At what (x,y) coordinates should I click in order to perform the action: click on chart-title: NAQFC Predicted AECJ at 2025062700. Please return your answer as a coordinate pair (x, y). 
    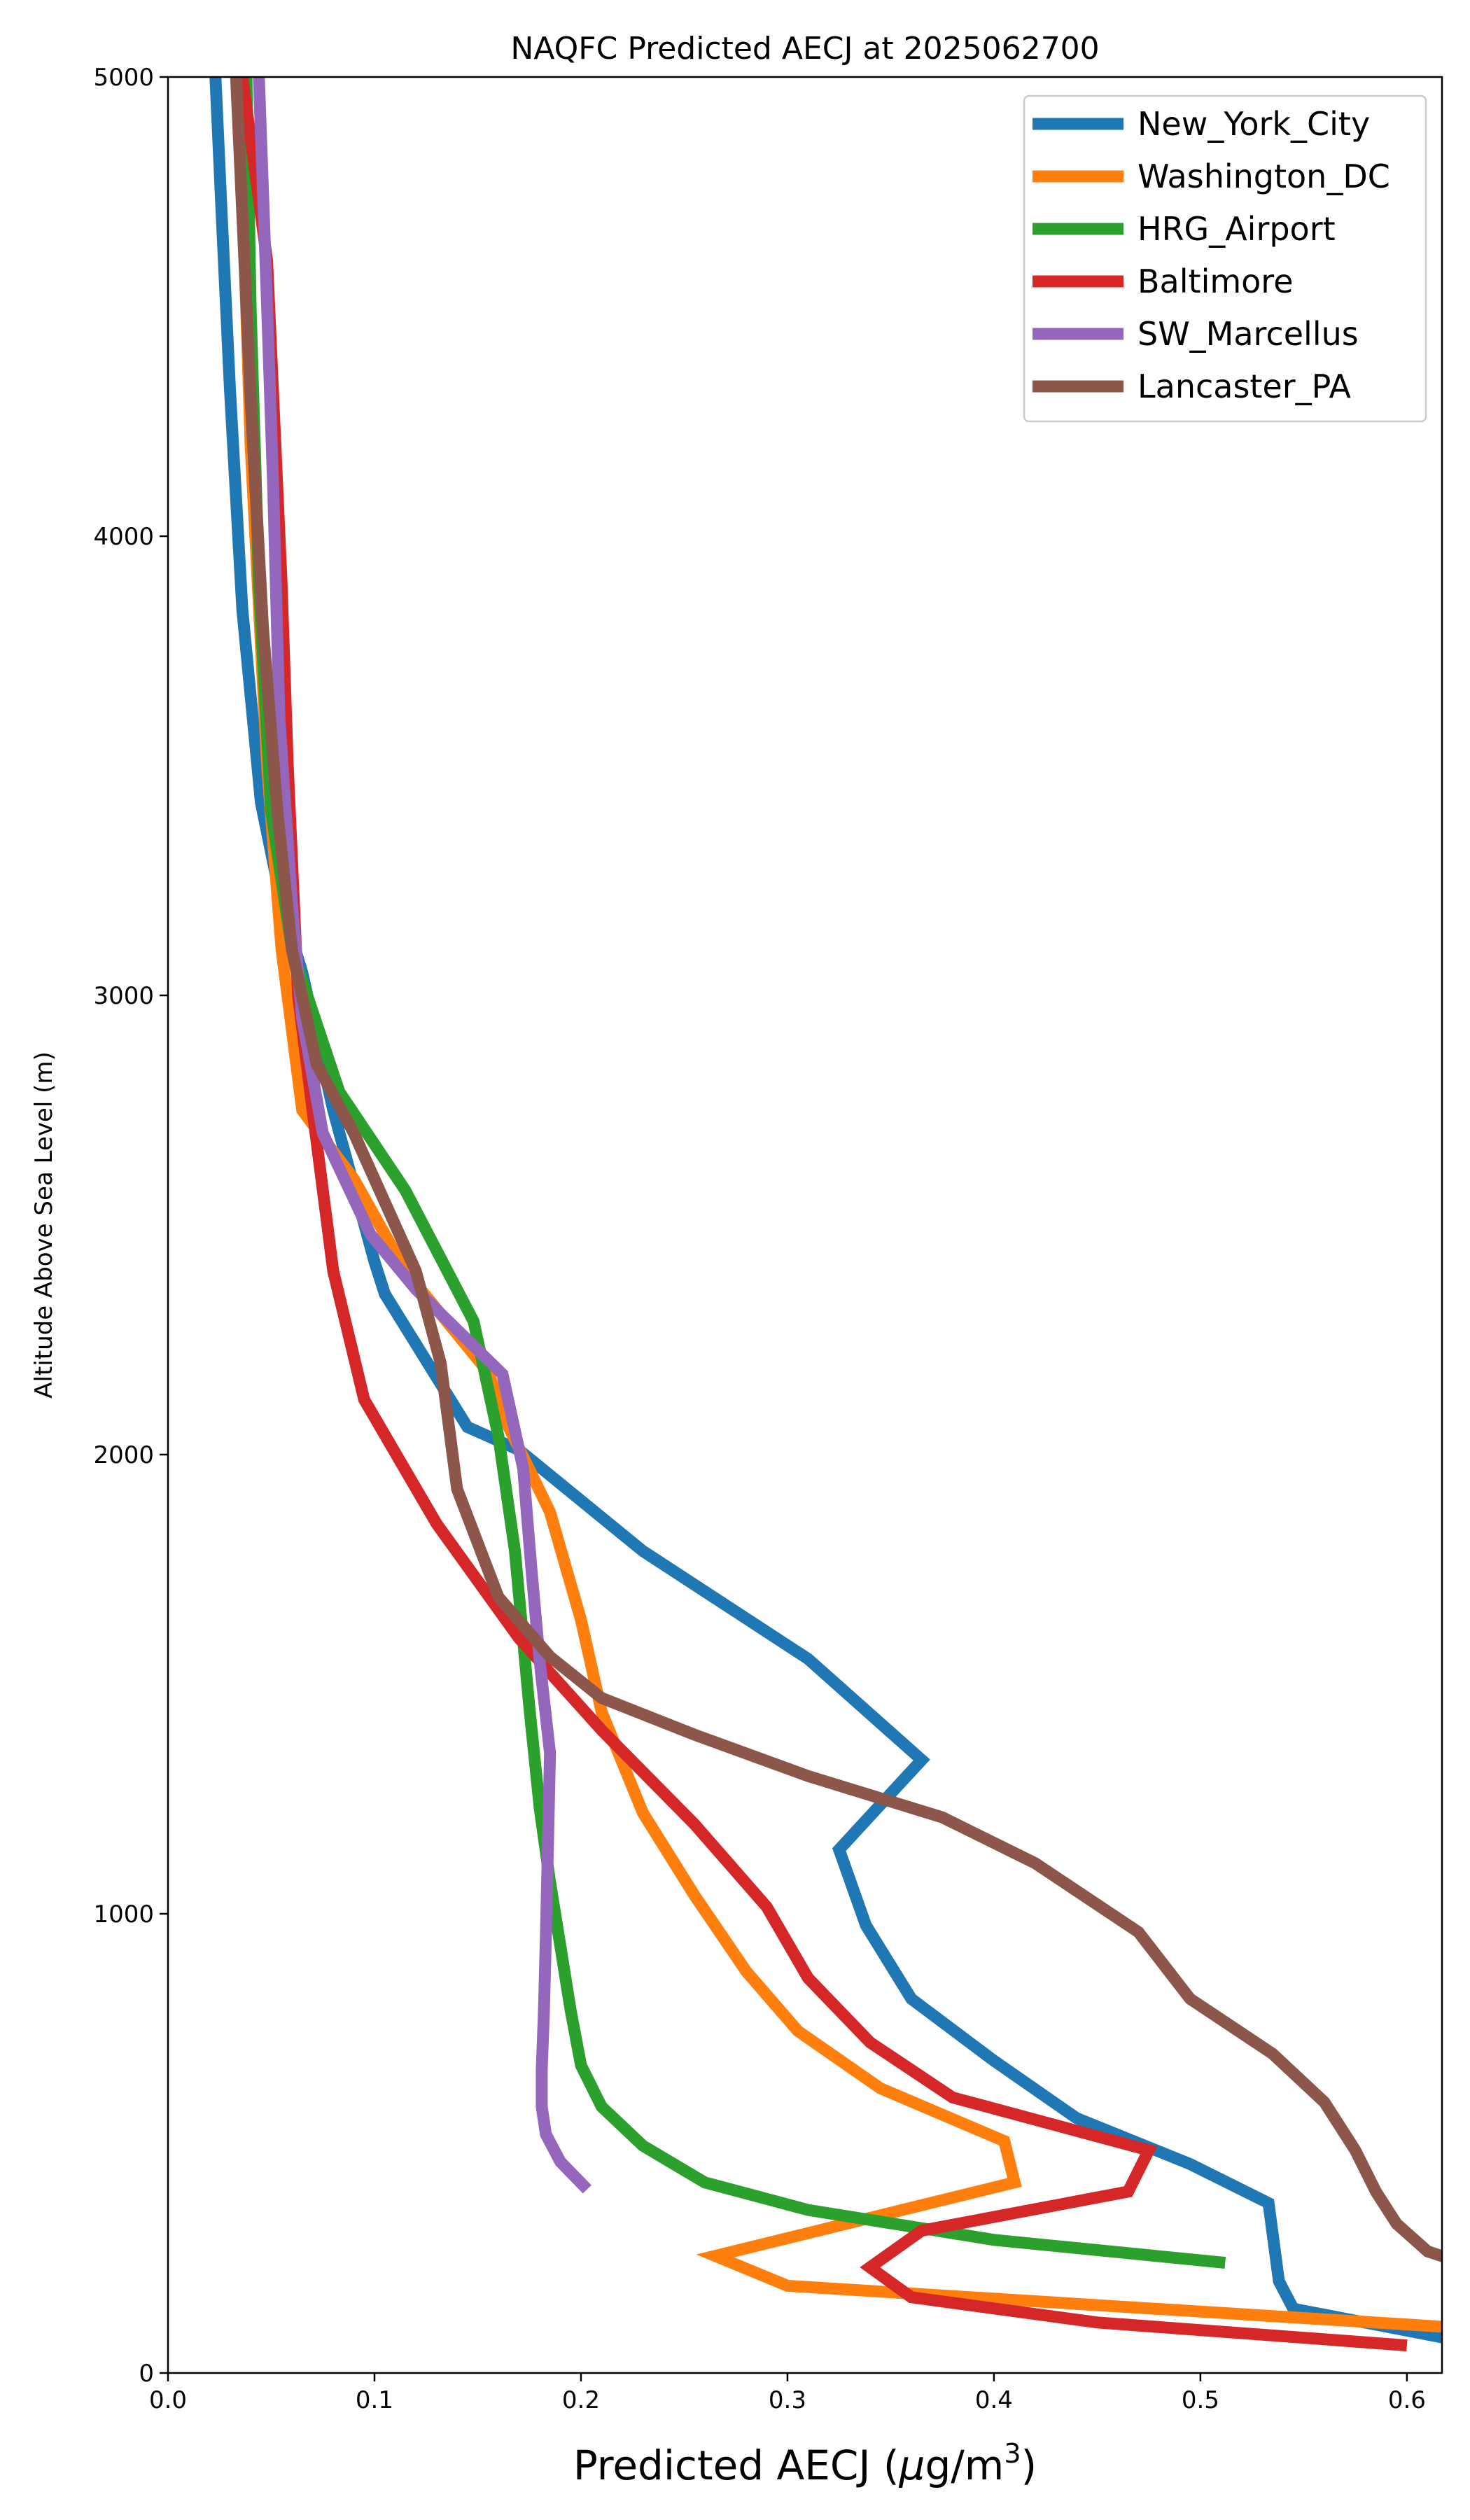
    Looking at the image, I should click on (804, 48).